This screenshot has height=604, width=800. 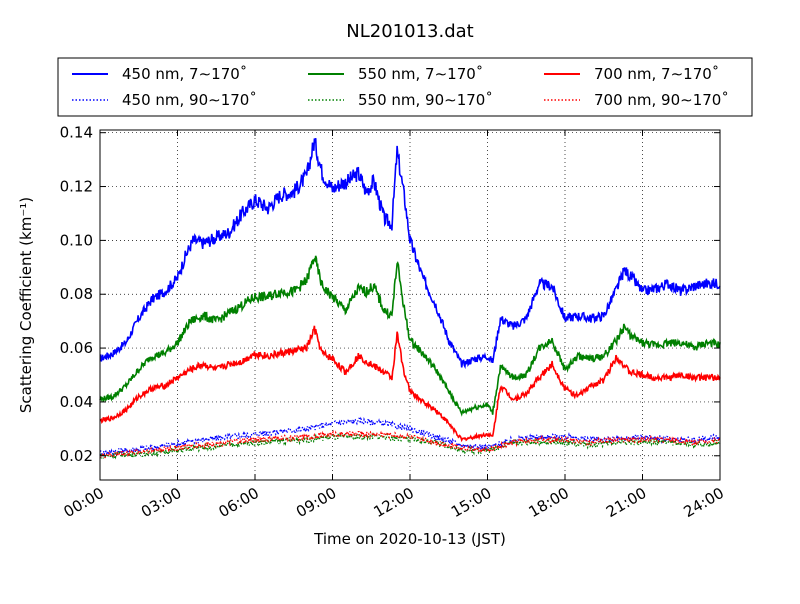 What do you see at coordinates (549, 502) in the screenshot?
I see `x-tick-label: 18:00` at bounding box center [549, 502].